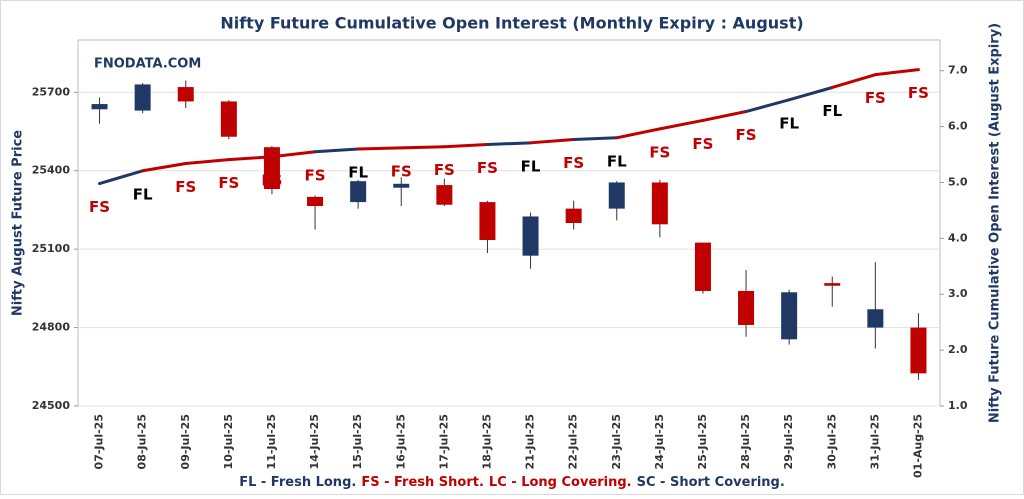  I want to click on x-tick-label: 23-Jul-25, so click(616, 441).